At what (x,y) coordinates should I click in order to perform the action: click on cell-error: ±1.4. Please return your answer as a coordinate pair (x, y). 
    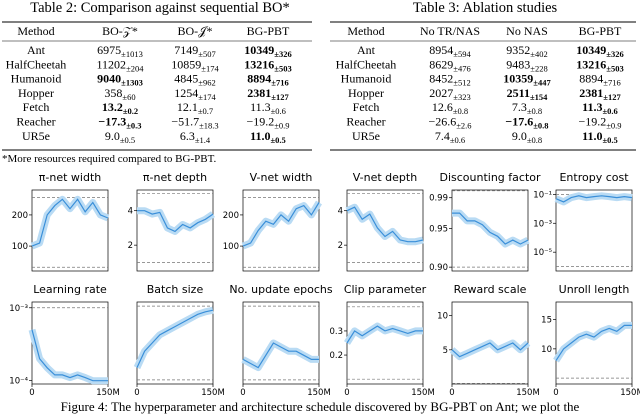
    Looking at the image, I should click on (203, 140).